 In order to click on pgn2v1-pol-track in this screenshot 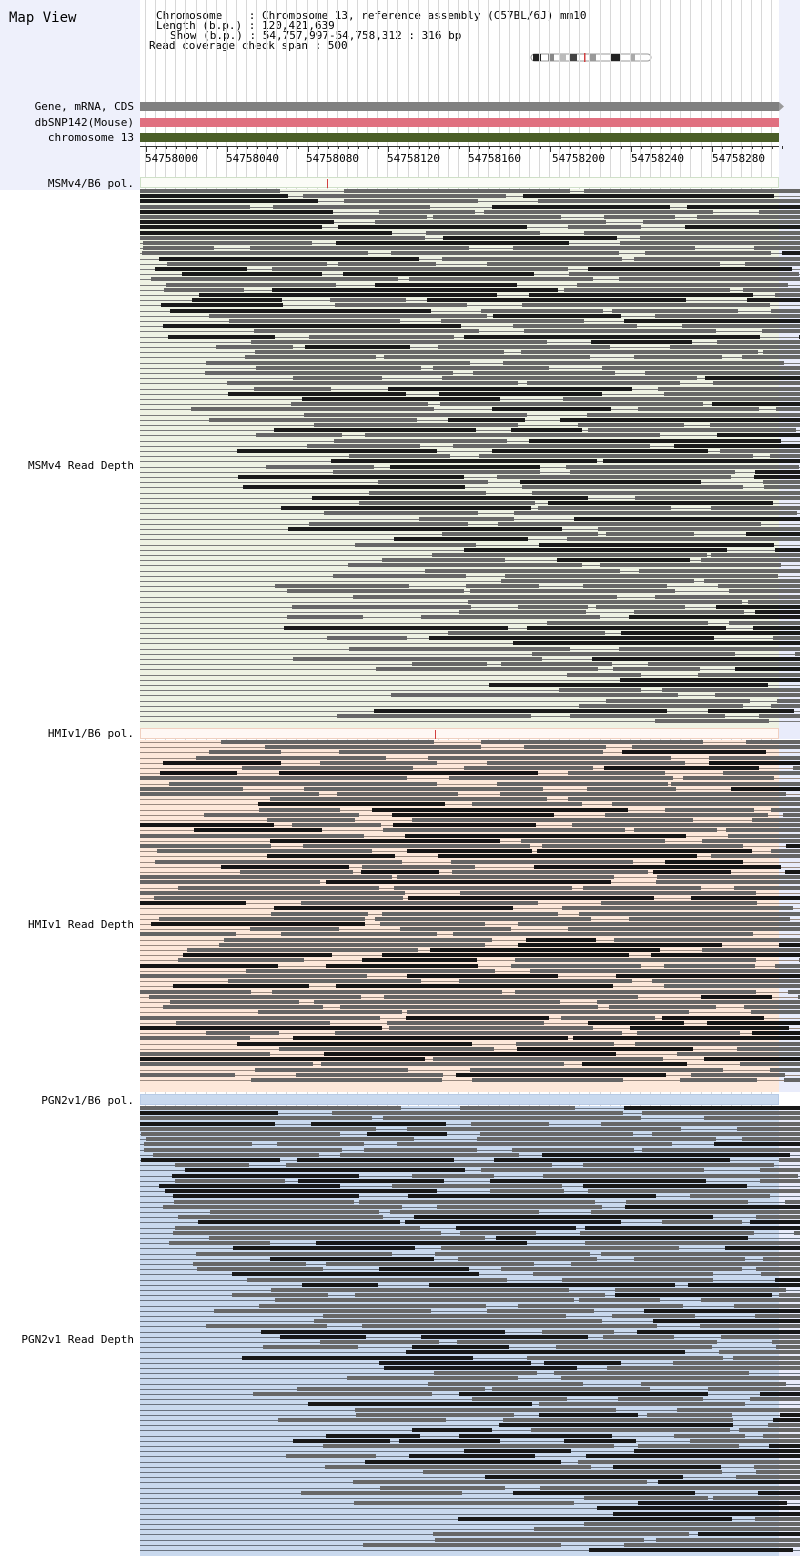, I will do `click(459, 1099)`.